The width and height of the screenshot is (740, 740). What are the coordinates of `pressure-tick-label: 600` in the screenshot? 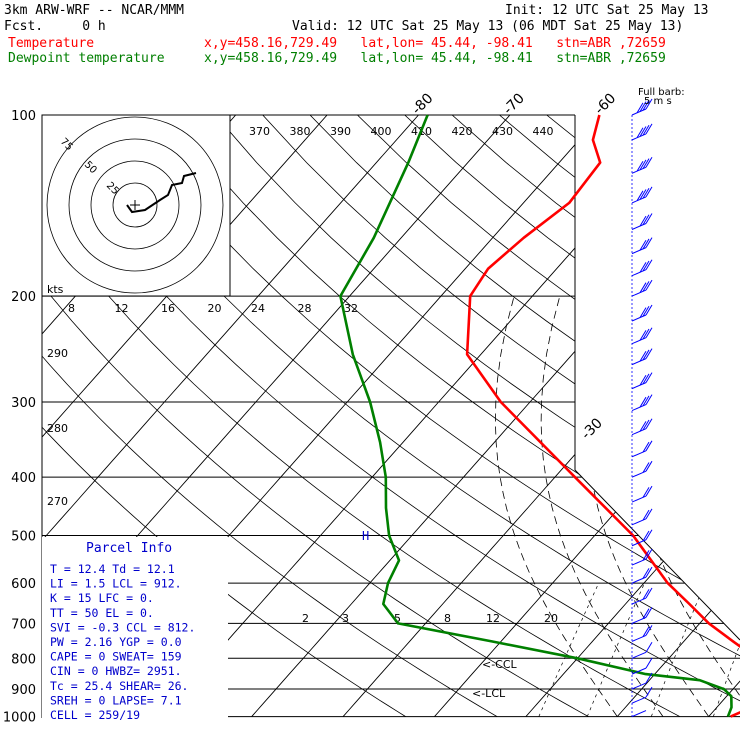 It's located at (23, 584).